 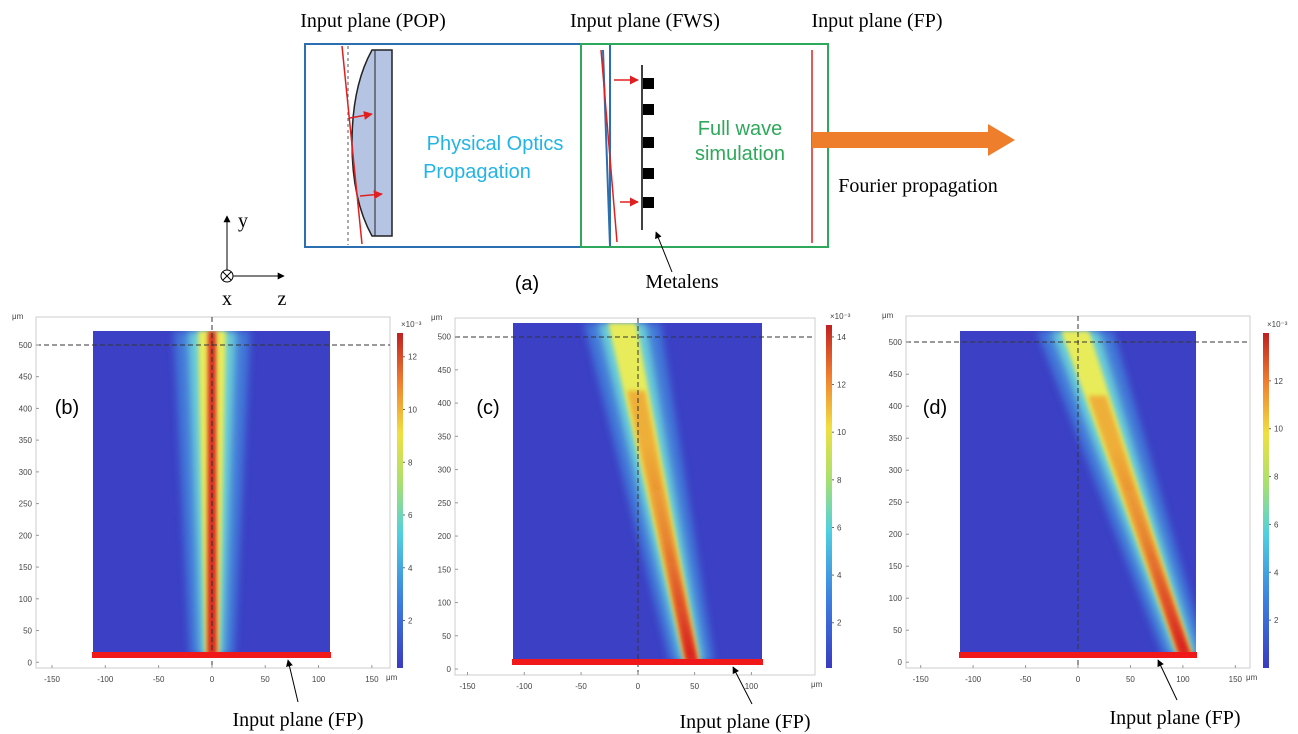 I want to click on colorbar-tick-label: 14, so click(x=841, y=337).